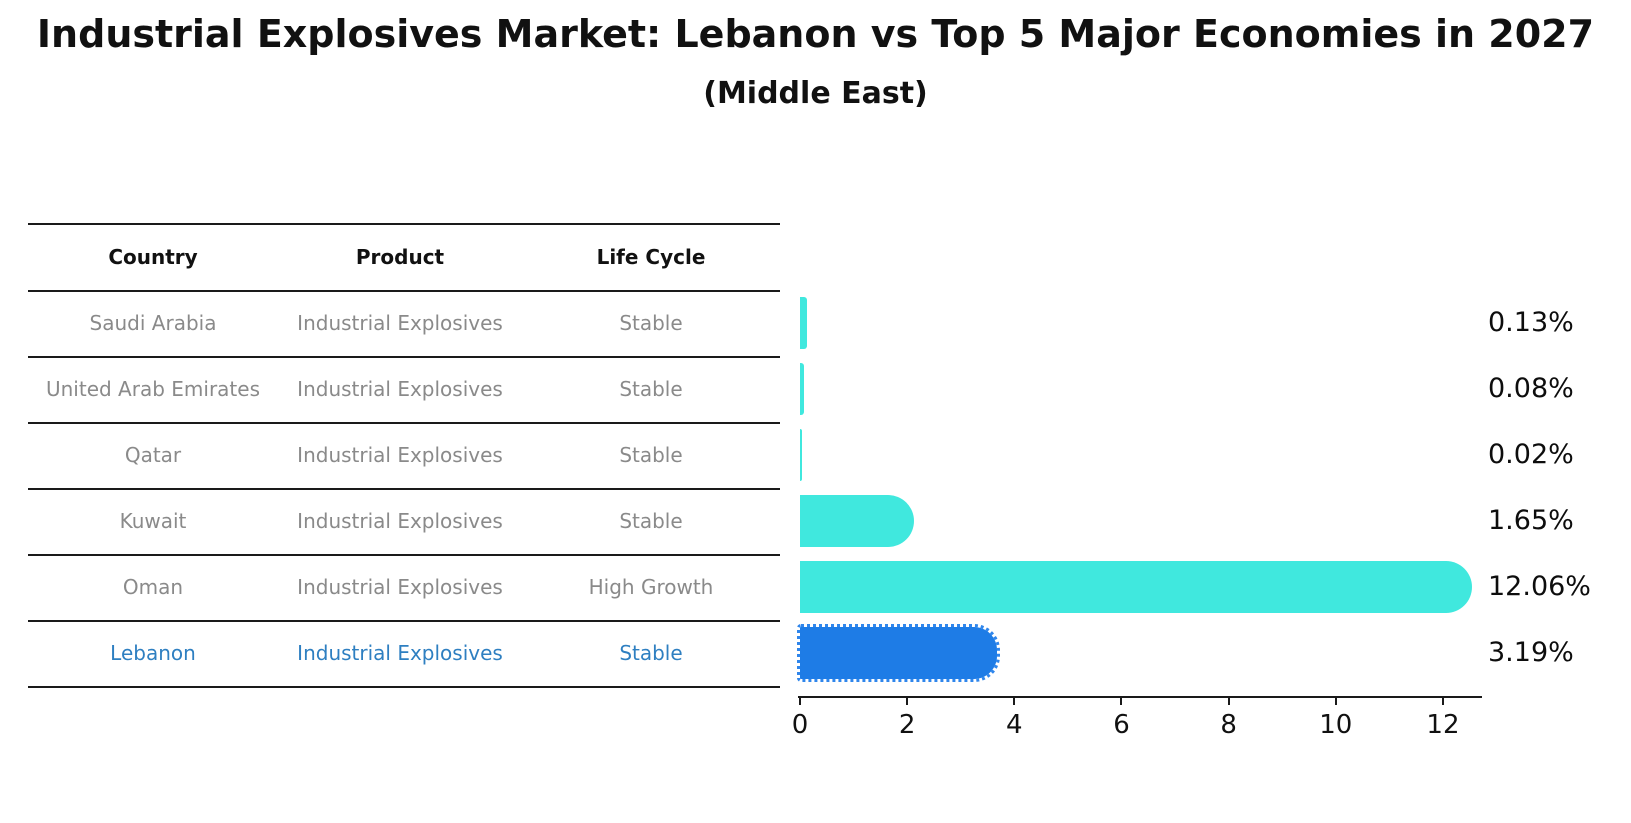  What do you see at coordinates (1336, 725) in the screenshot?
I see `x-axis-tick-label: 10` at bounding box center [1336, 725].